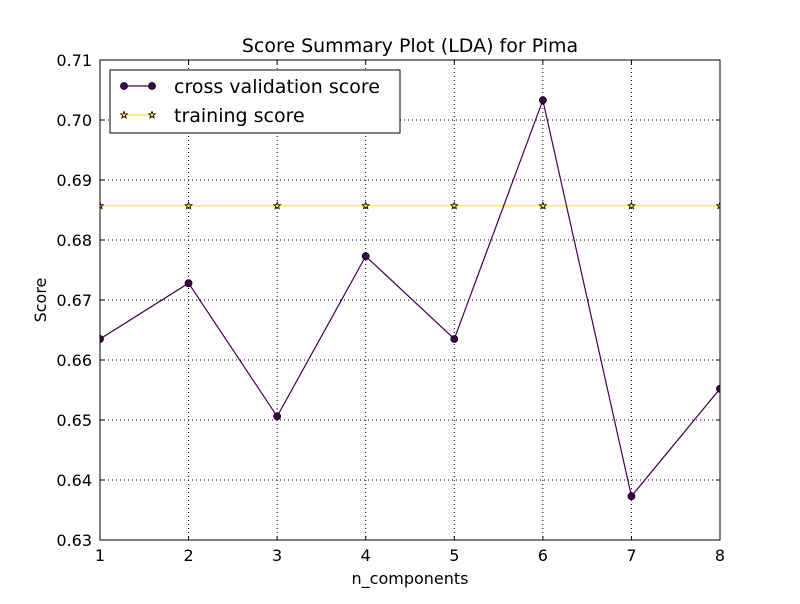 This screenshot has width=800, height=604. What do you see at coordinates (239, 116) in the screenshot?
I see `legend-label: training score` at bounding box center [239, 116].